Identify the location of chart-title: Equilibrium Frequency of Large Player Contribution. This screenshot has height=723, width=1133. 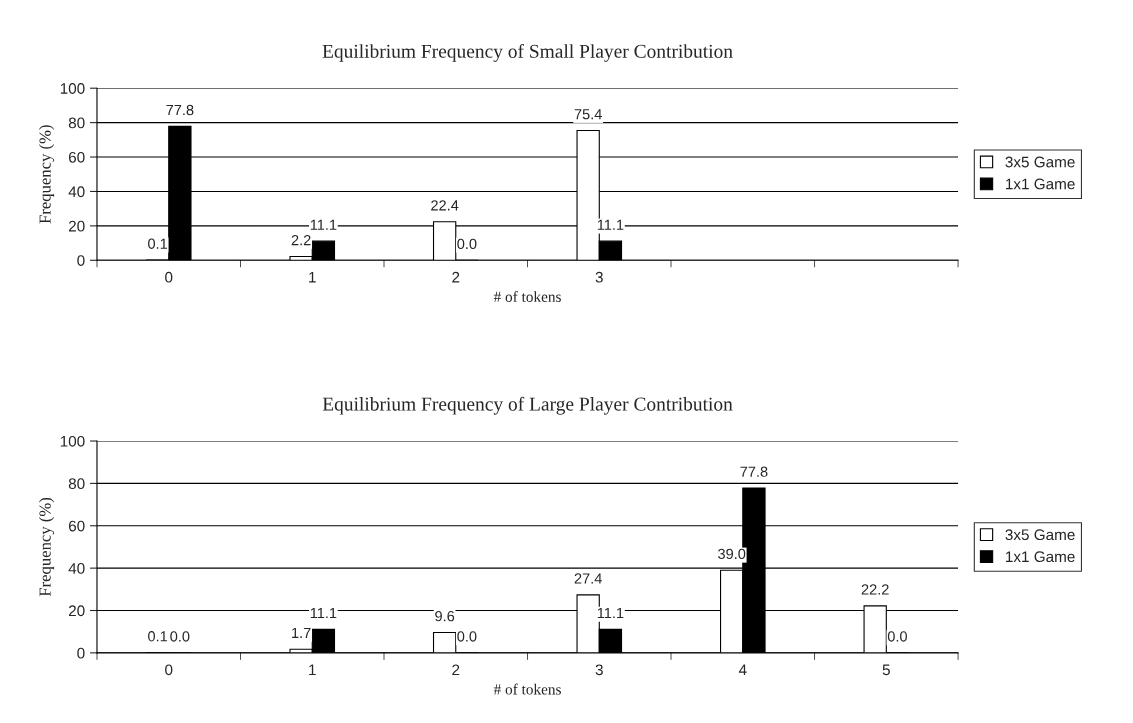
(527, 405).